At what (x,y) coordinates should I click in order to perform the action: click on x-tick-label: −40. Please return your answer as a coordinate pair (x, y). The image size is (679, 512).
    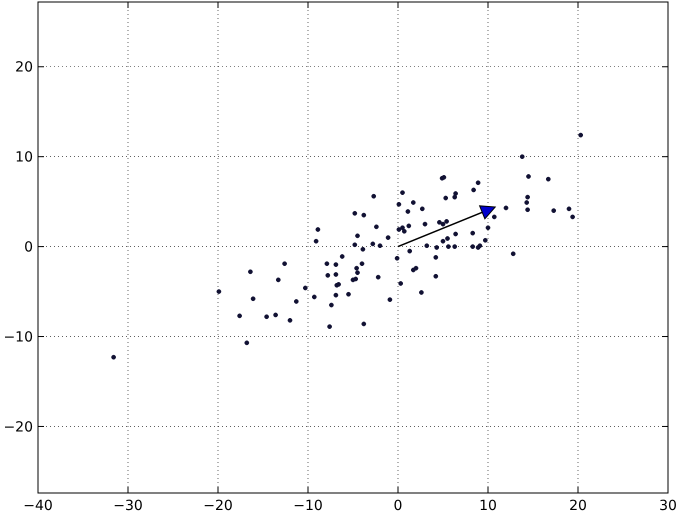
    Looking at the image, I should click on (38, 505).